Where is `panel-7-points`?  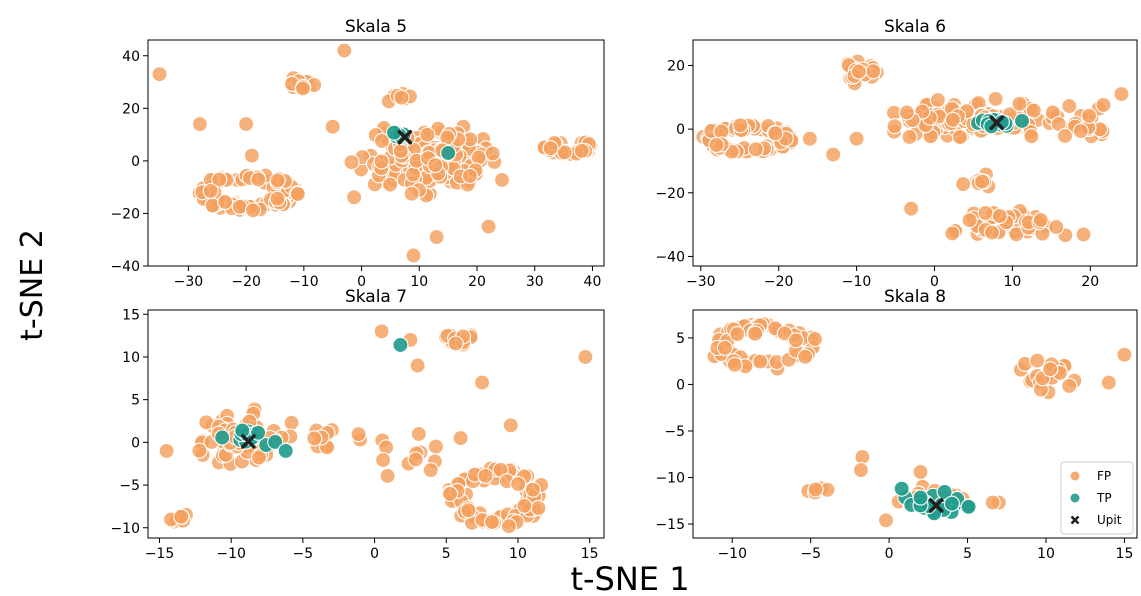 panel-7-points is located at coordinates (376, 429).